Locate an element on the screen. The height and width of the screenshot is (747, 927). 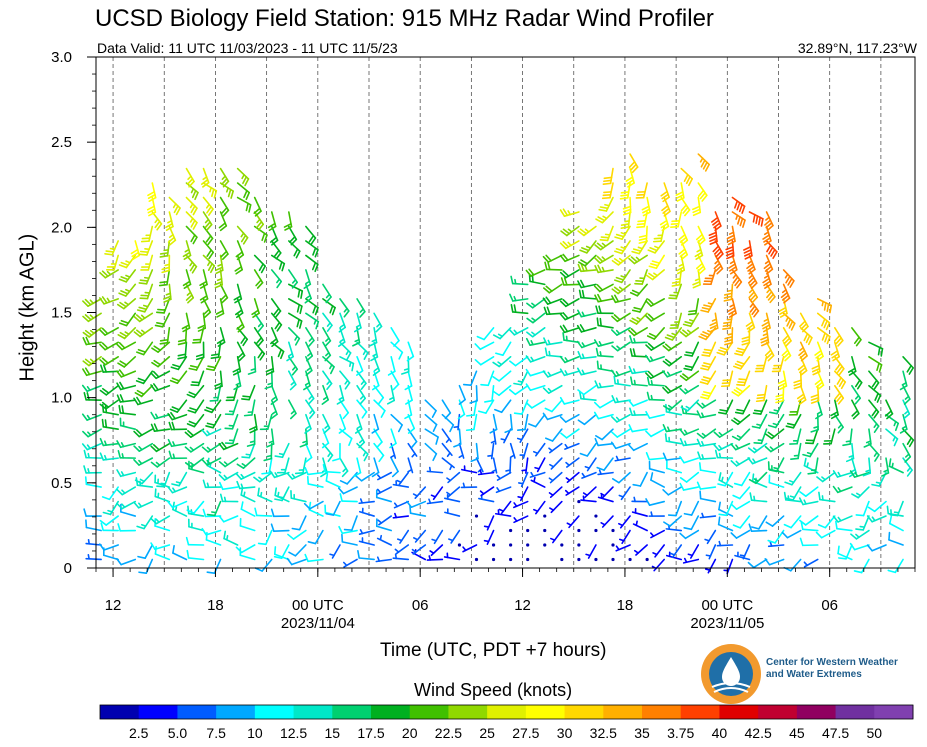
x-tick-sublabel: 2023/11/04 is located at coordinates (318, 623).